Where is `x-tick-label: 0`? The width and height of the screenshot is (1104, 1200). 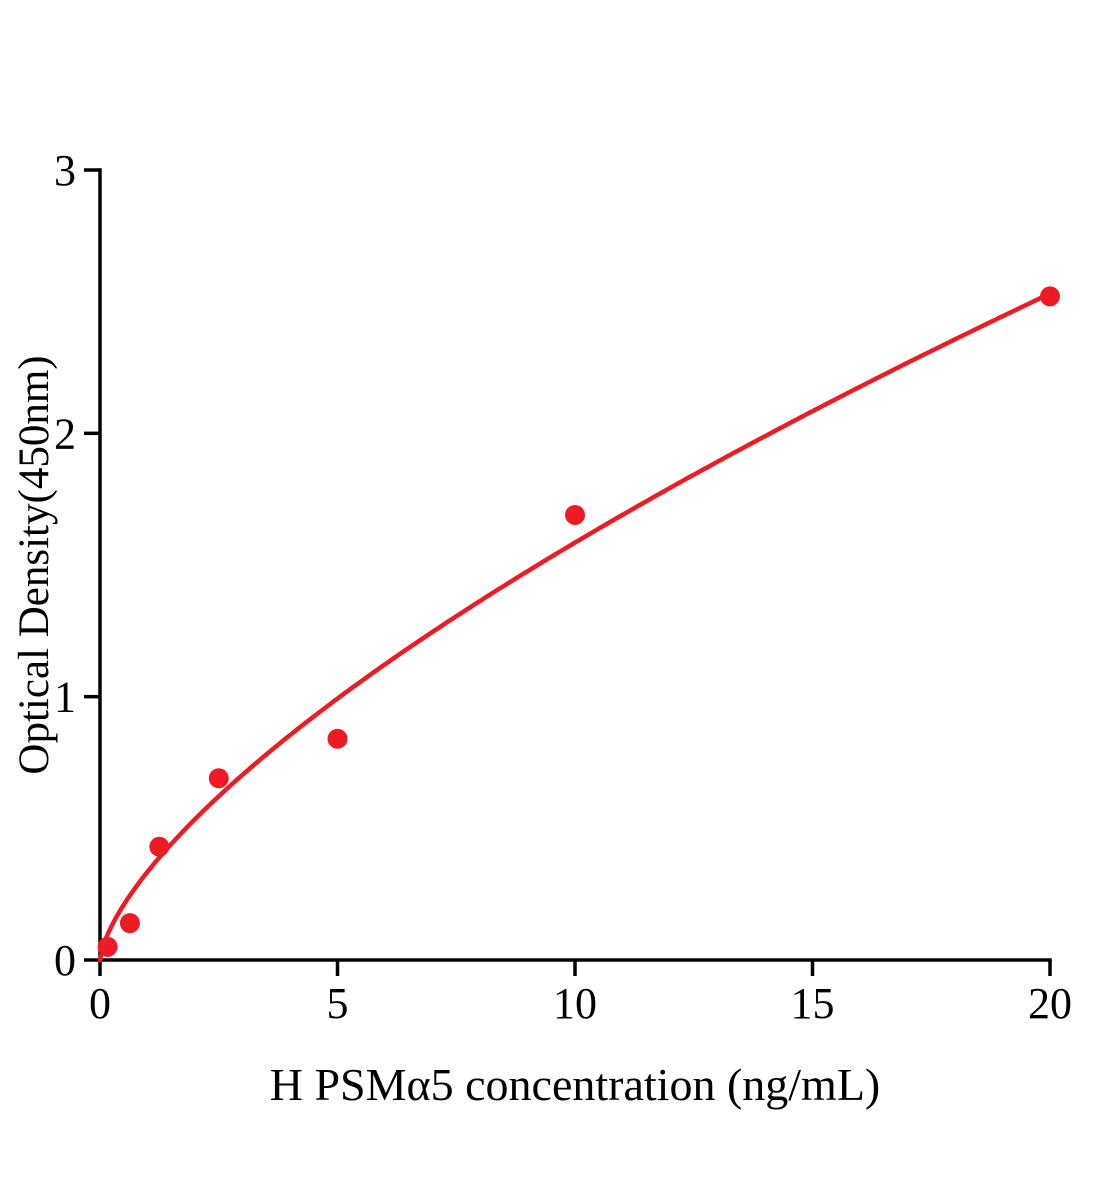 x-tick-label: 0 is located at coordinates (100, 1003).